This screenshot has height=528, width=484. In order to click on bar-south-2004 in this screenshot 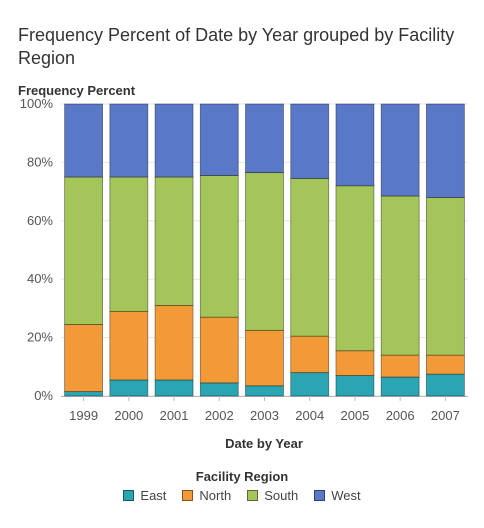, I will do `click(310, 257)`.